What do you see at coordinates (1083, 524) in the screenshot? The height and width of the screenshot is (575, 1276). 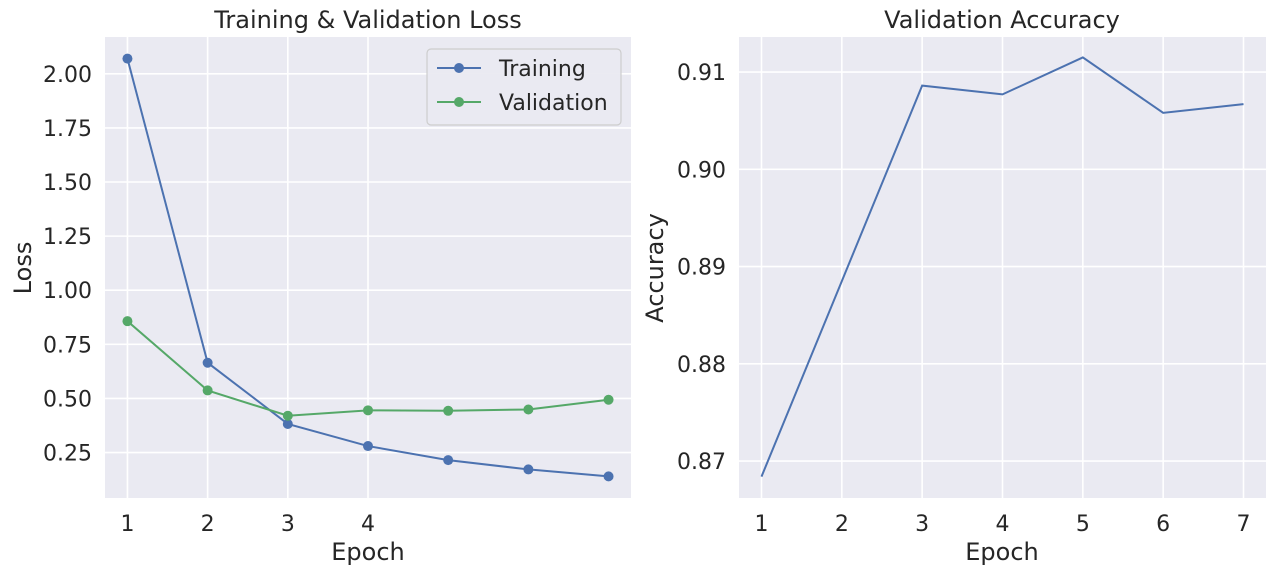 I see `accuracy-x-tick-label: 5` at bounding box center [1083, 524].